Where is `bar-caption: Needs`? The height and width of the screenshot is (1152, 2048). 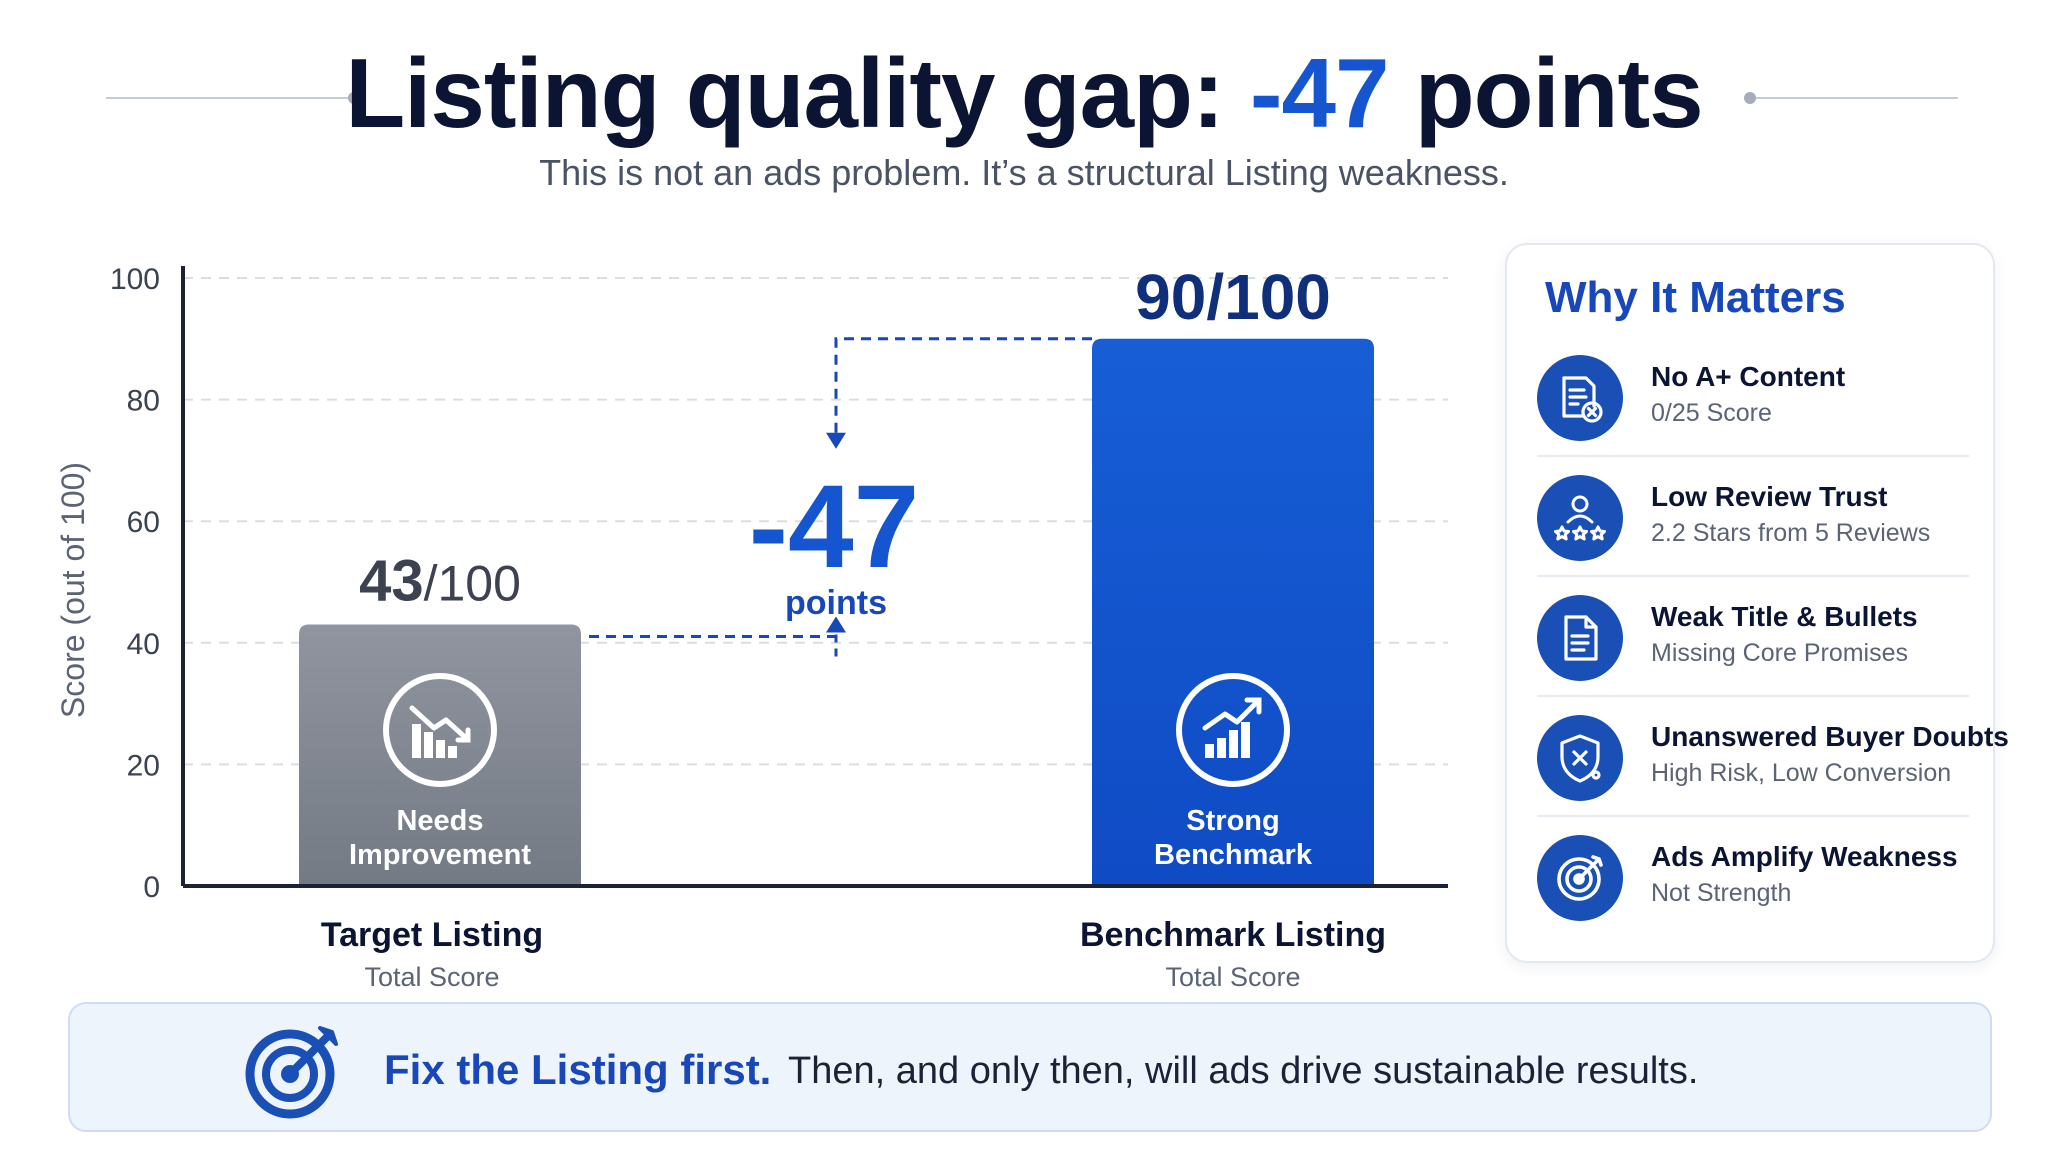 bar-caption: Needs is located at coordinates (439, 821).